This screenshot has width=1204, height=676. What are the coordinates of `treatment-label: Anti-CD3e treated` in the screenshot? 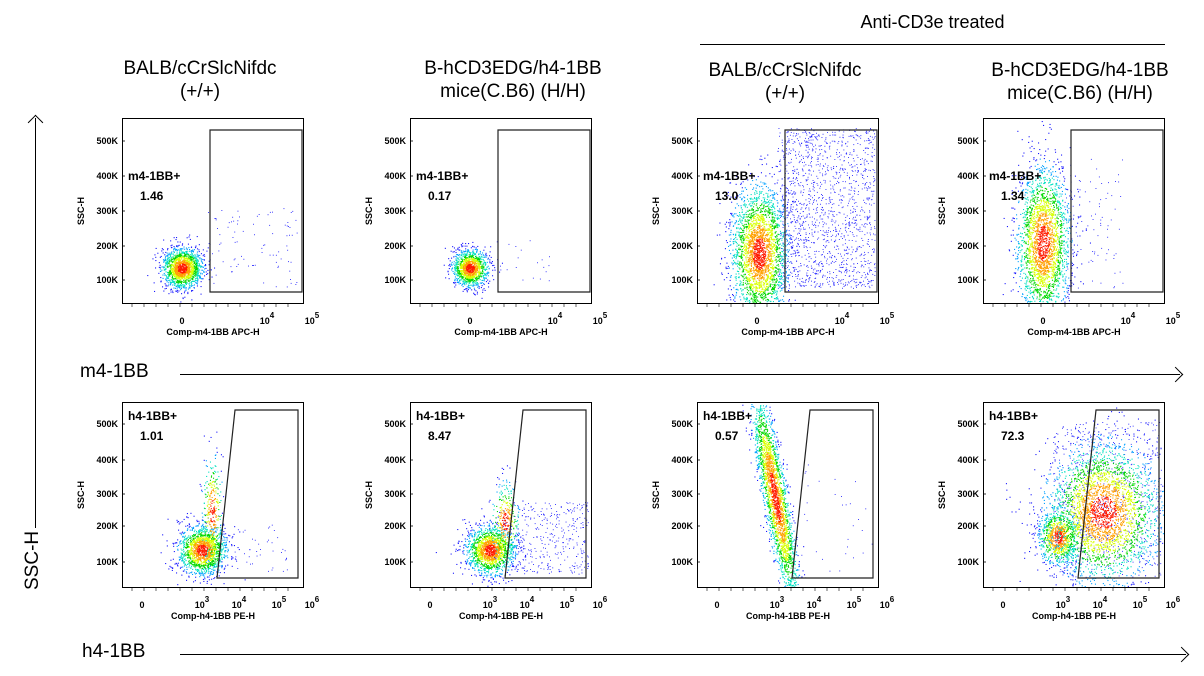 It's located at (932, 22).